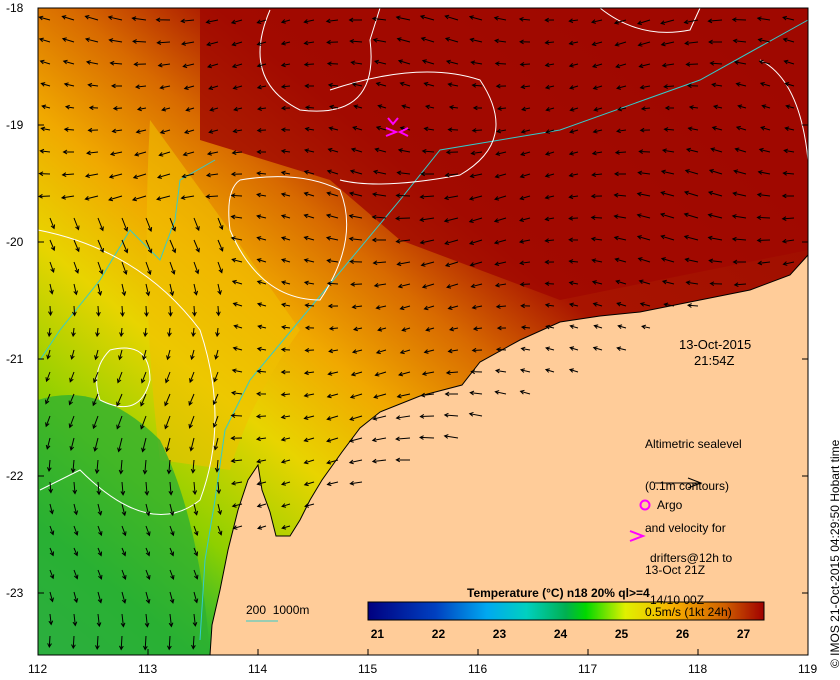 The image size is (840, 680). I want to click on x-tick-label: 115, so click(368, 669).